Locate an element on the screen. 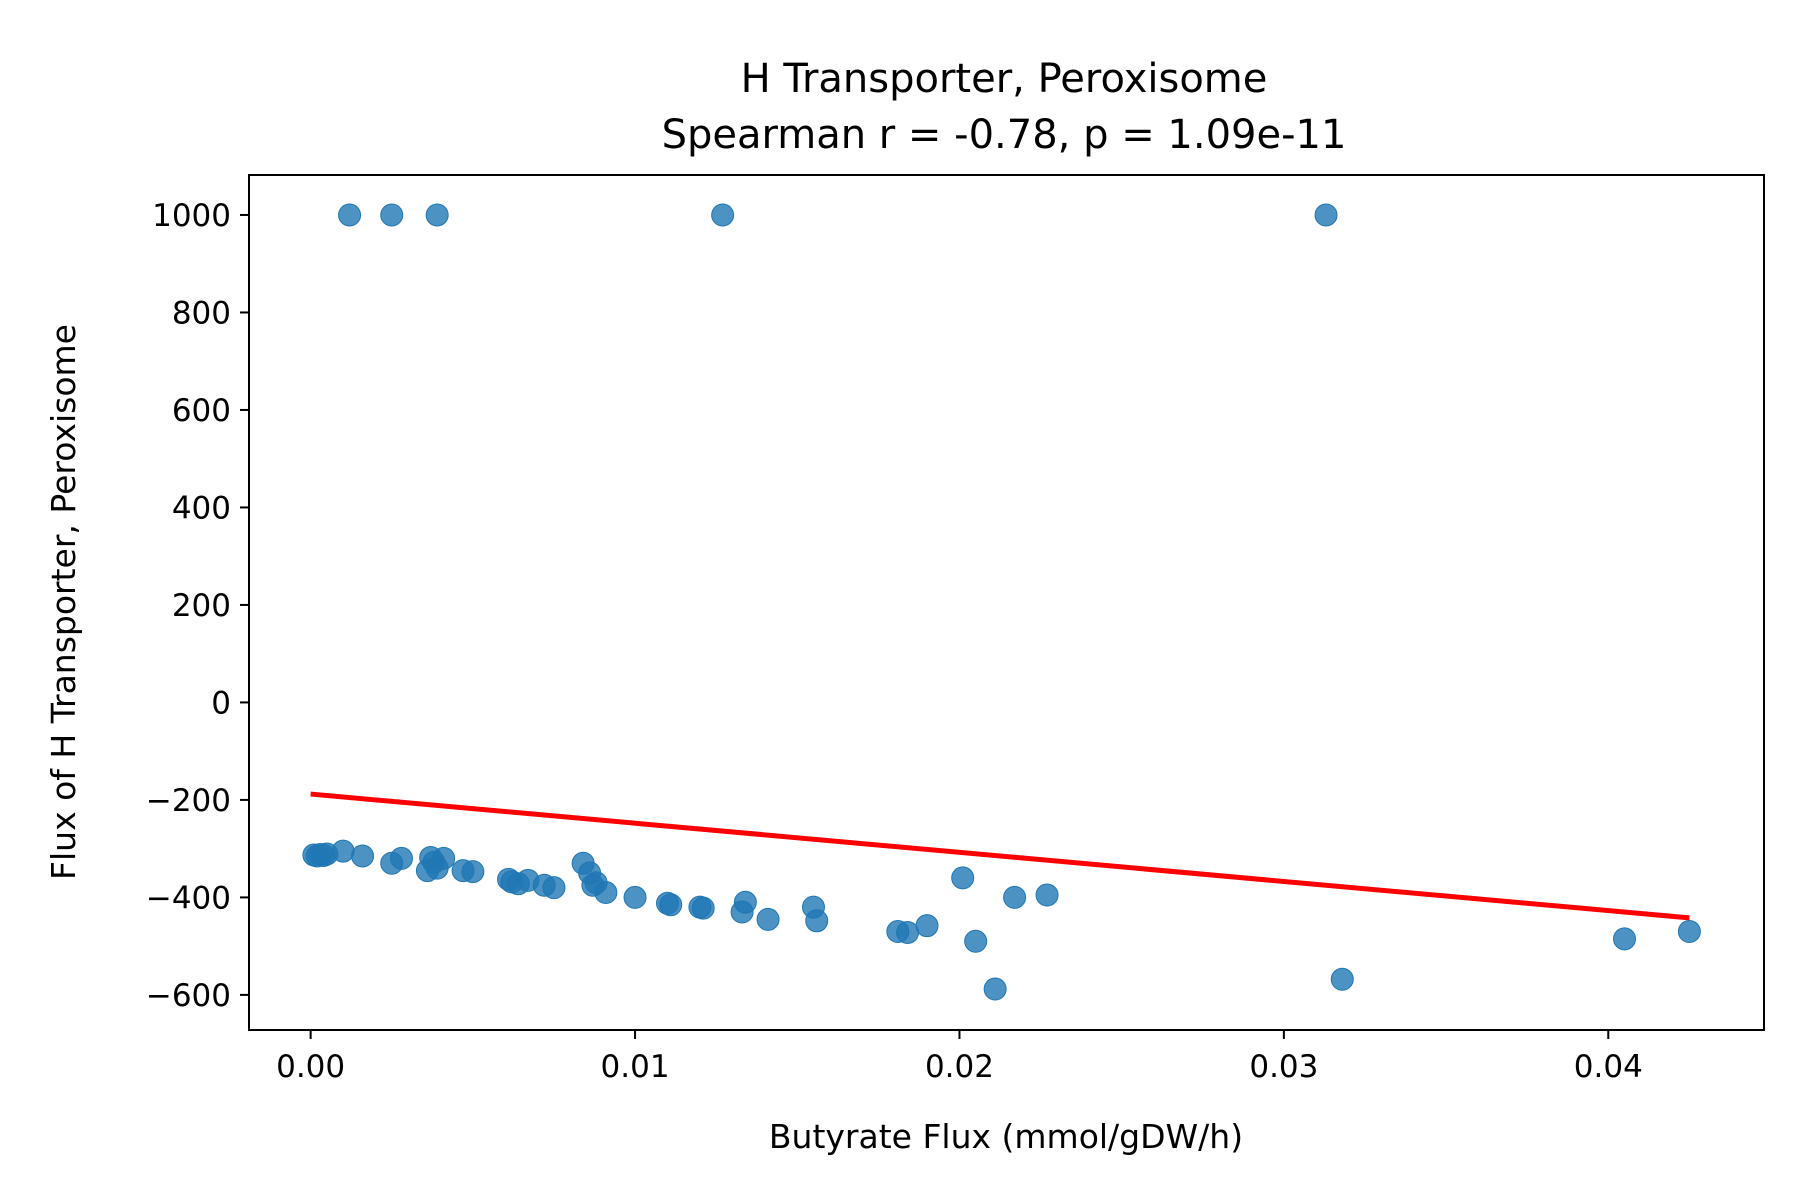 The width and height of the screenshot is (1800, 1200). y-axis-ticks: 1000 800 600 400 200 0 −200 −400 −600 is located at coordinates (197, 606).